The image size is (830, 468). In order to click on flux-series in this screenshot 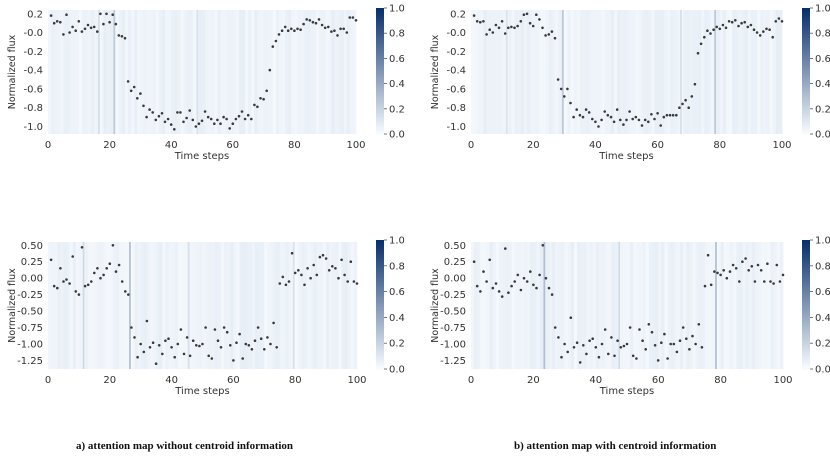, I will do `click(204, 305)`.